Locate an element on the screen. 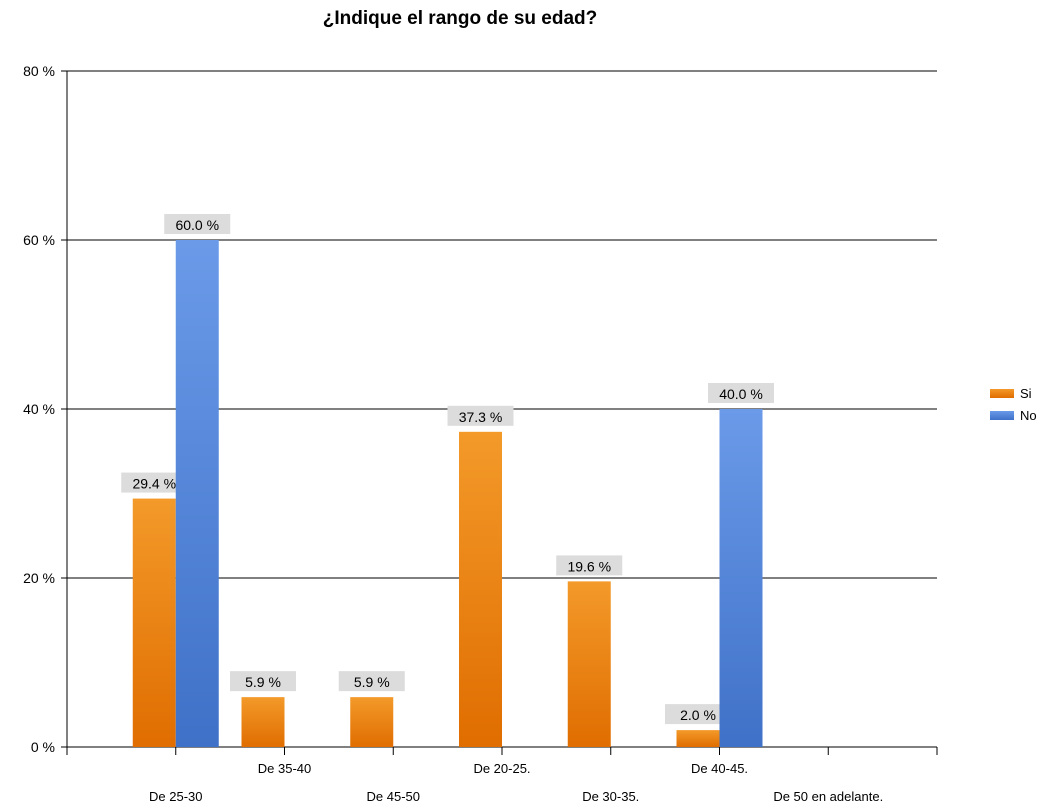 This screenshot has width=1054, height=805. x-tick-label: De 45-50 is located at coordinates (393, 796).